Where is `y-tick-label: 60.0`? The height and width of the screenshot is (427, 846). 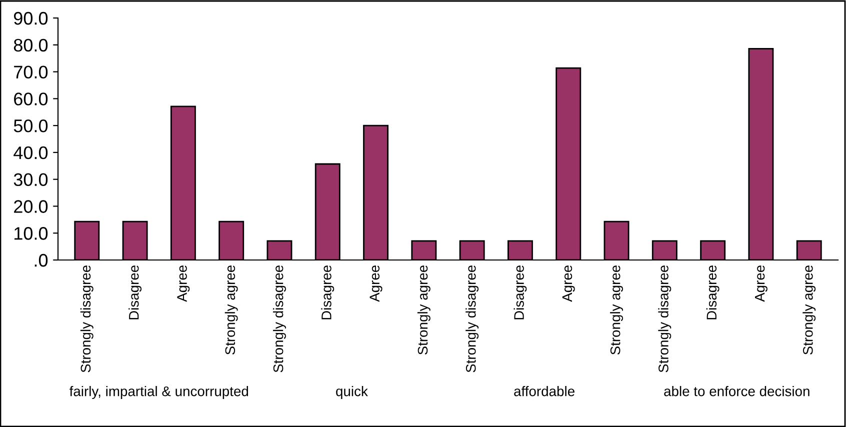
y-tick-label: 60.0 is located at coordinates (31, 99).